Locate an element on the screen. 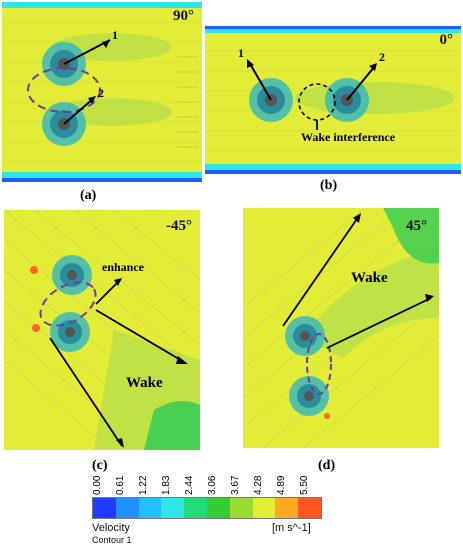  panel-a-contour: 90° 1 2 is located at coordinates (102, 92).